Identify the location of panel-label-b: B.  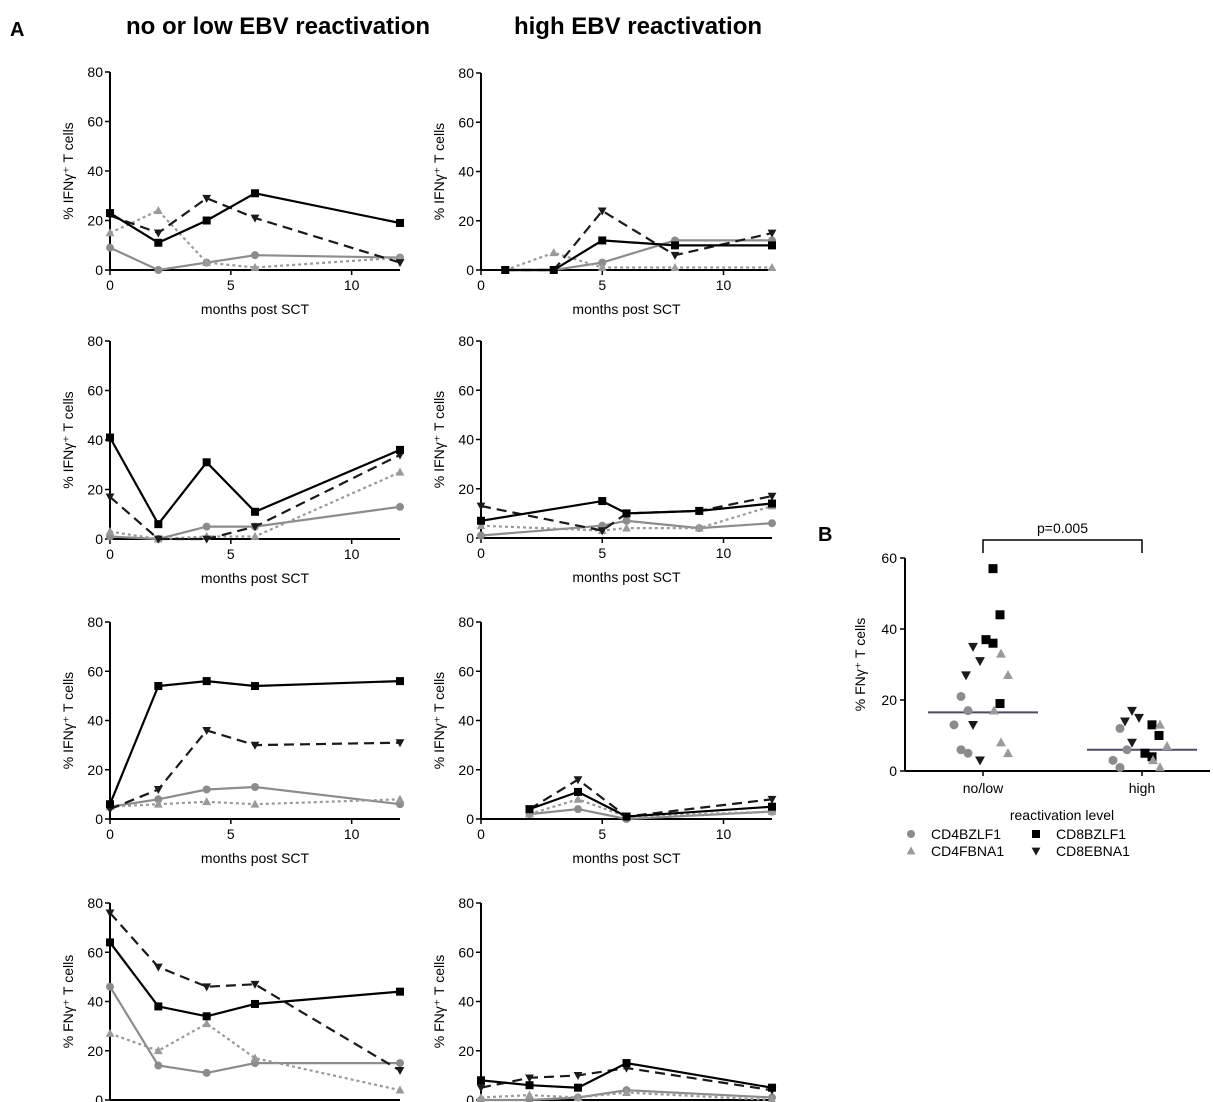
(825, 535).